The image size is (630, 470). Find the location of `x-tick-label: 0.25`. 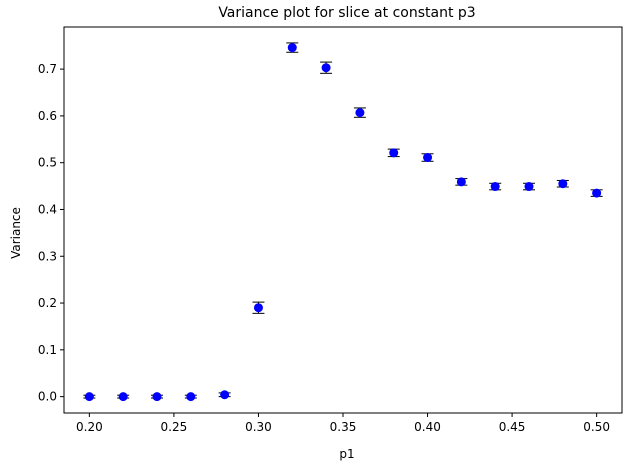

x-tick-label: 0.25 is located at coordinates (174, 427).